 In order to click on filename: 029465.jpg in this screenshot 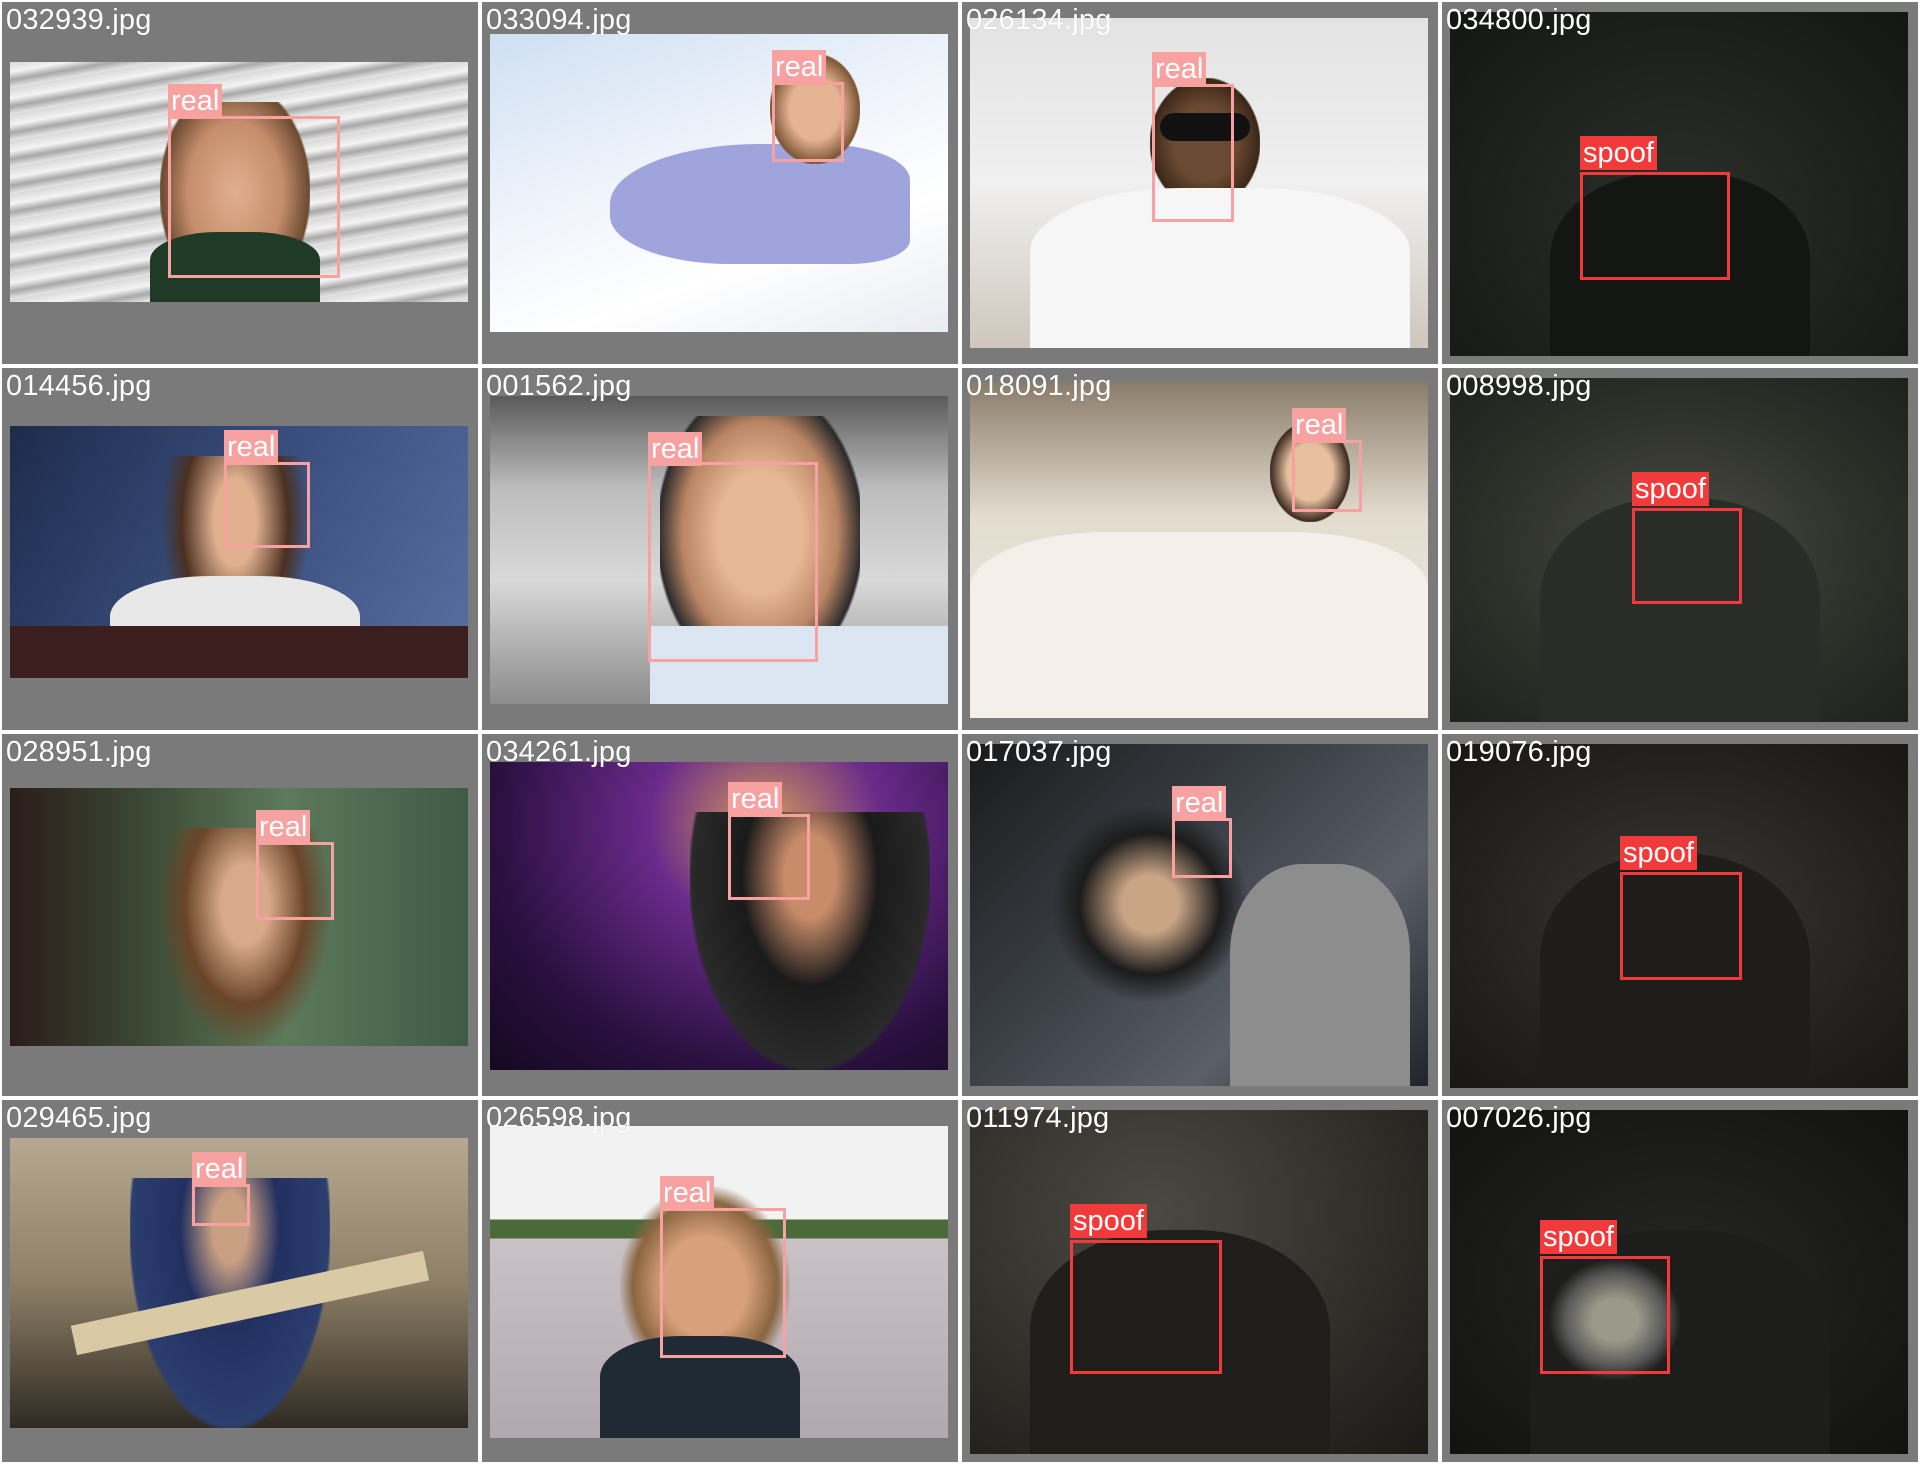, I will do `click(79, 1118)`.